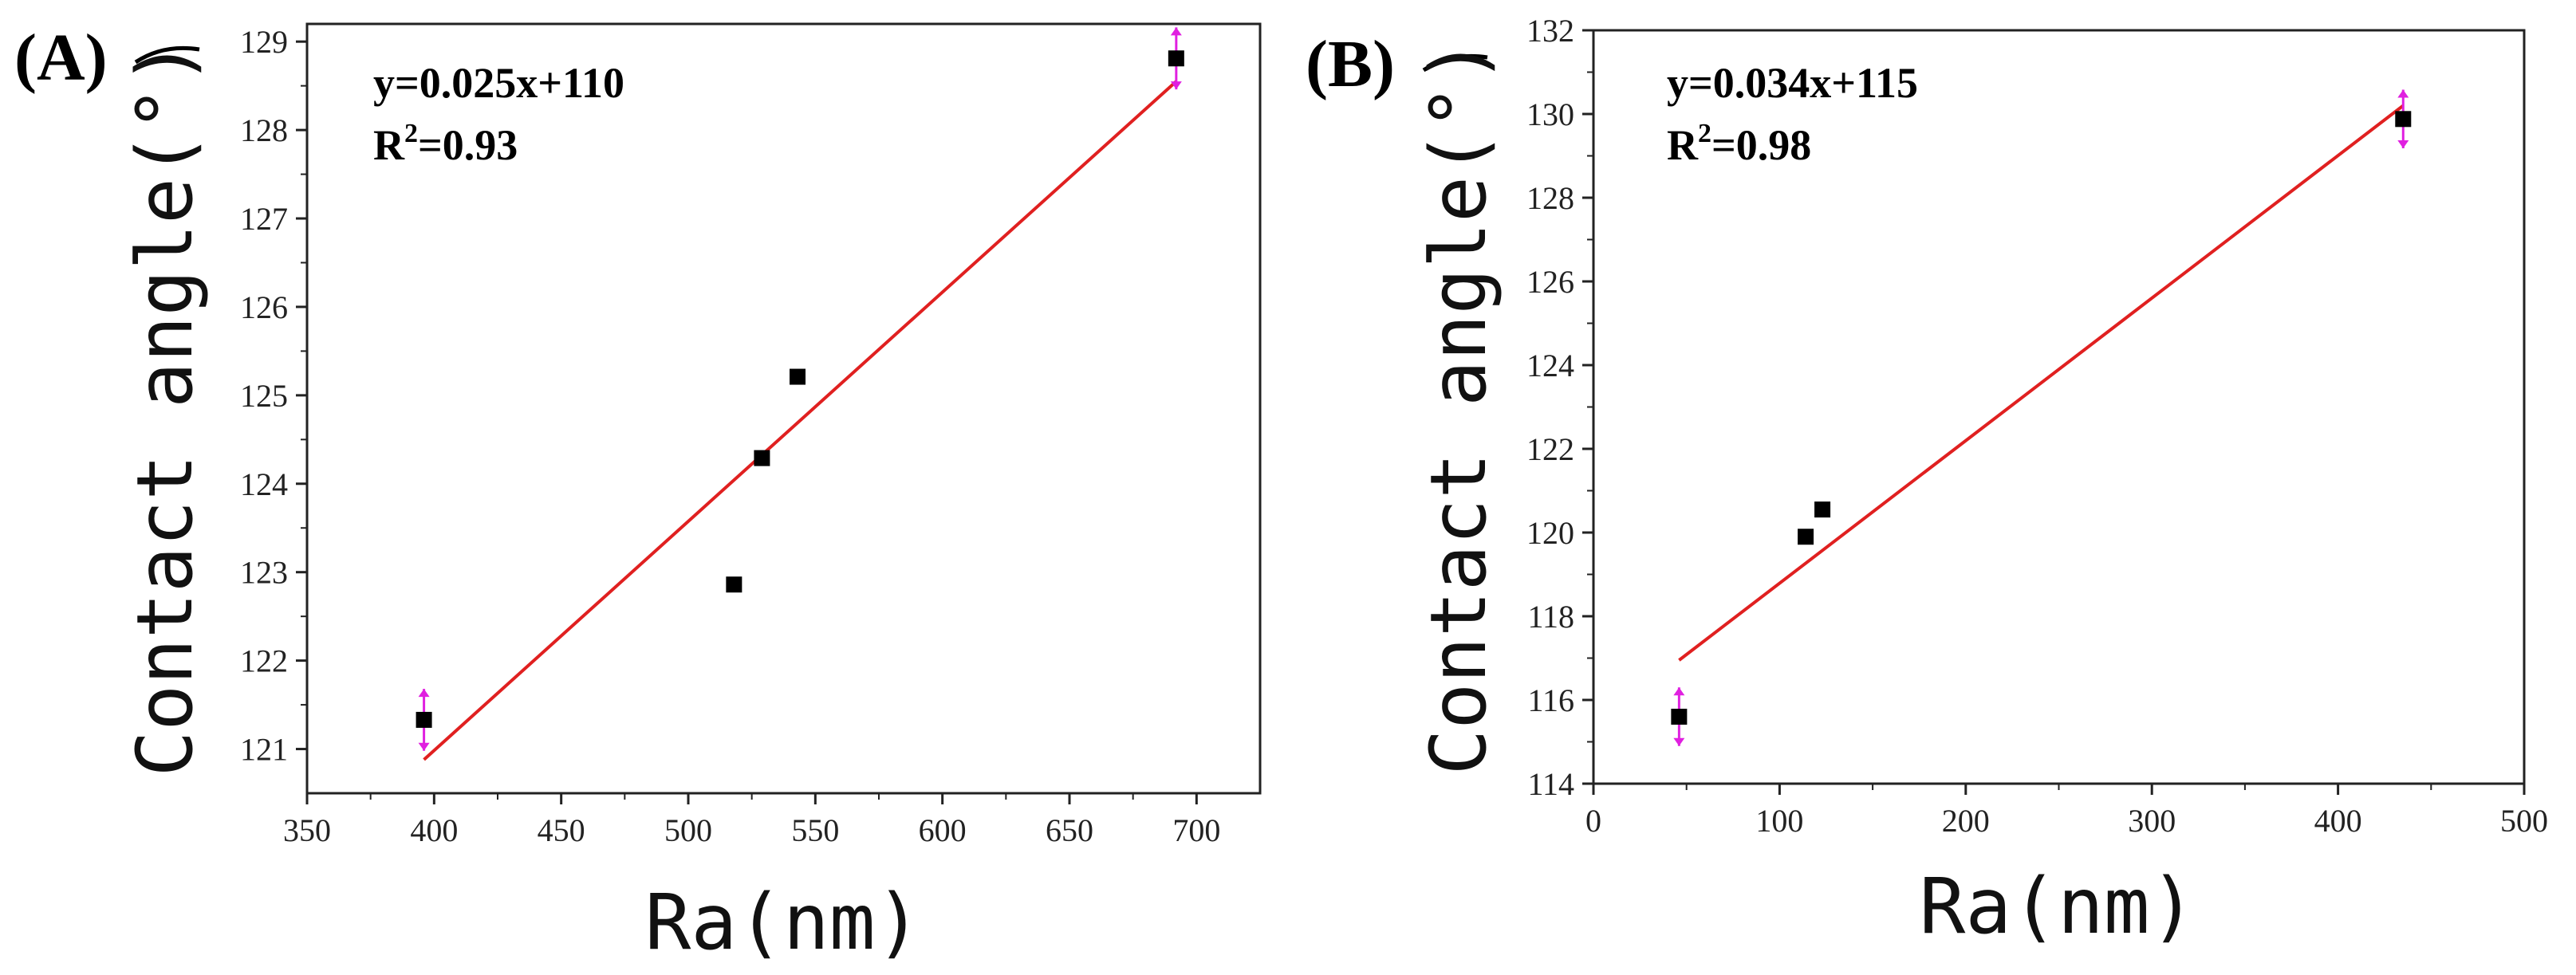  Describe the element at coordinates (264, 396) in the screenshot. I see `y-tick-label-a-4: 125` at that location.